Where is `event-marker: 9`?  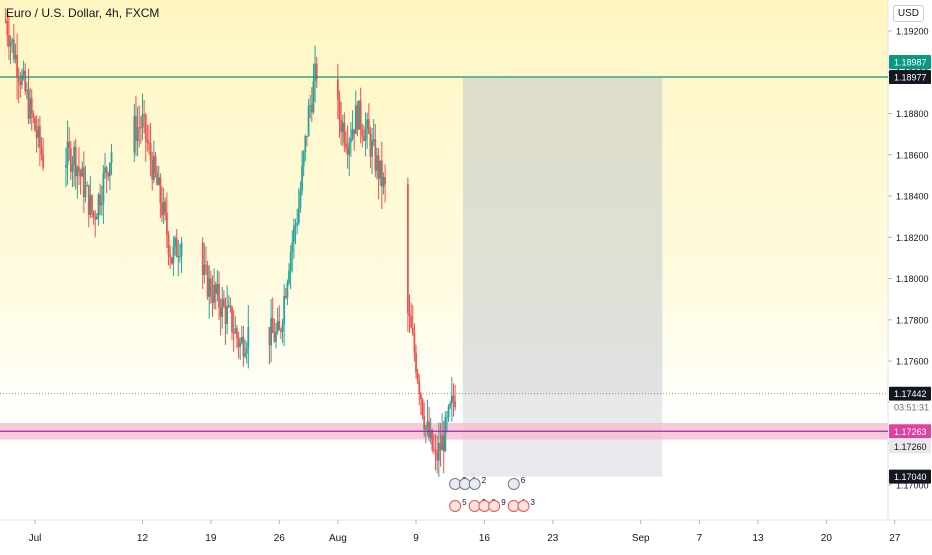
event-marker: 9 is located at coordinates (497, 505).